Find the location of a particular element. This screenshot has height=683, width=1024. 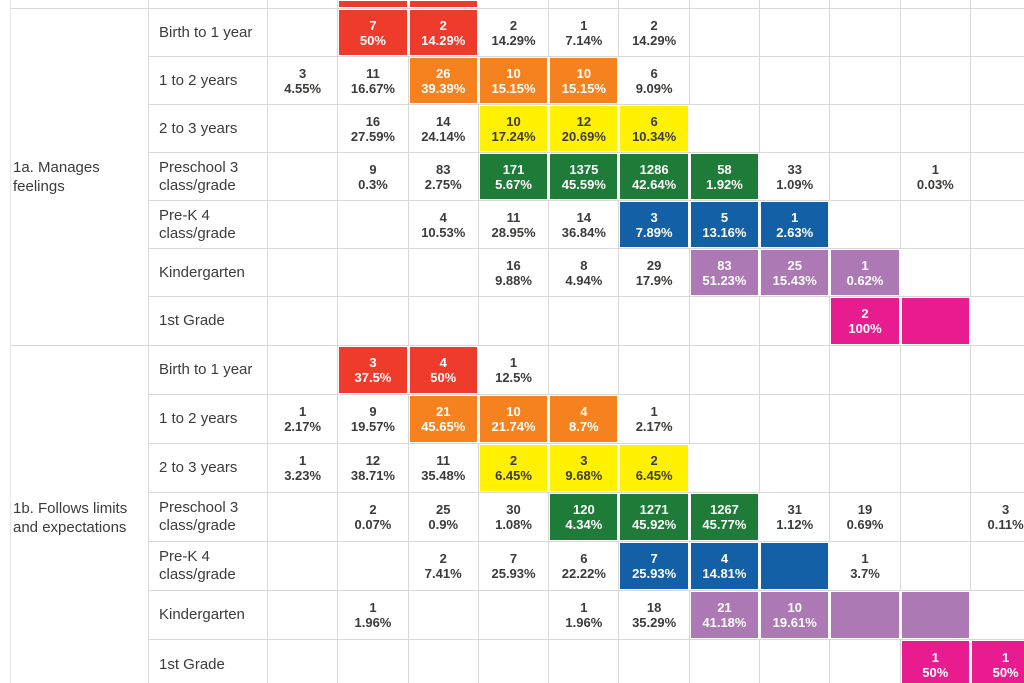

data-cell: 11 35.48% is located at coordinates (444, 468).